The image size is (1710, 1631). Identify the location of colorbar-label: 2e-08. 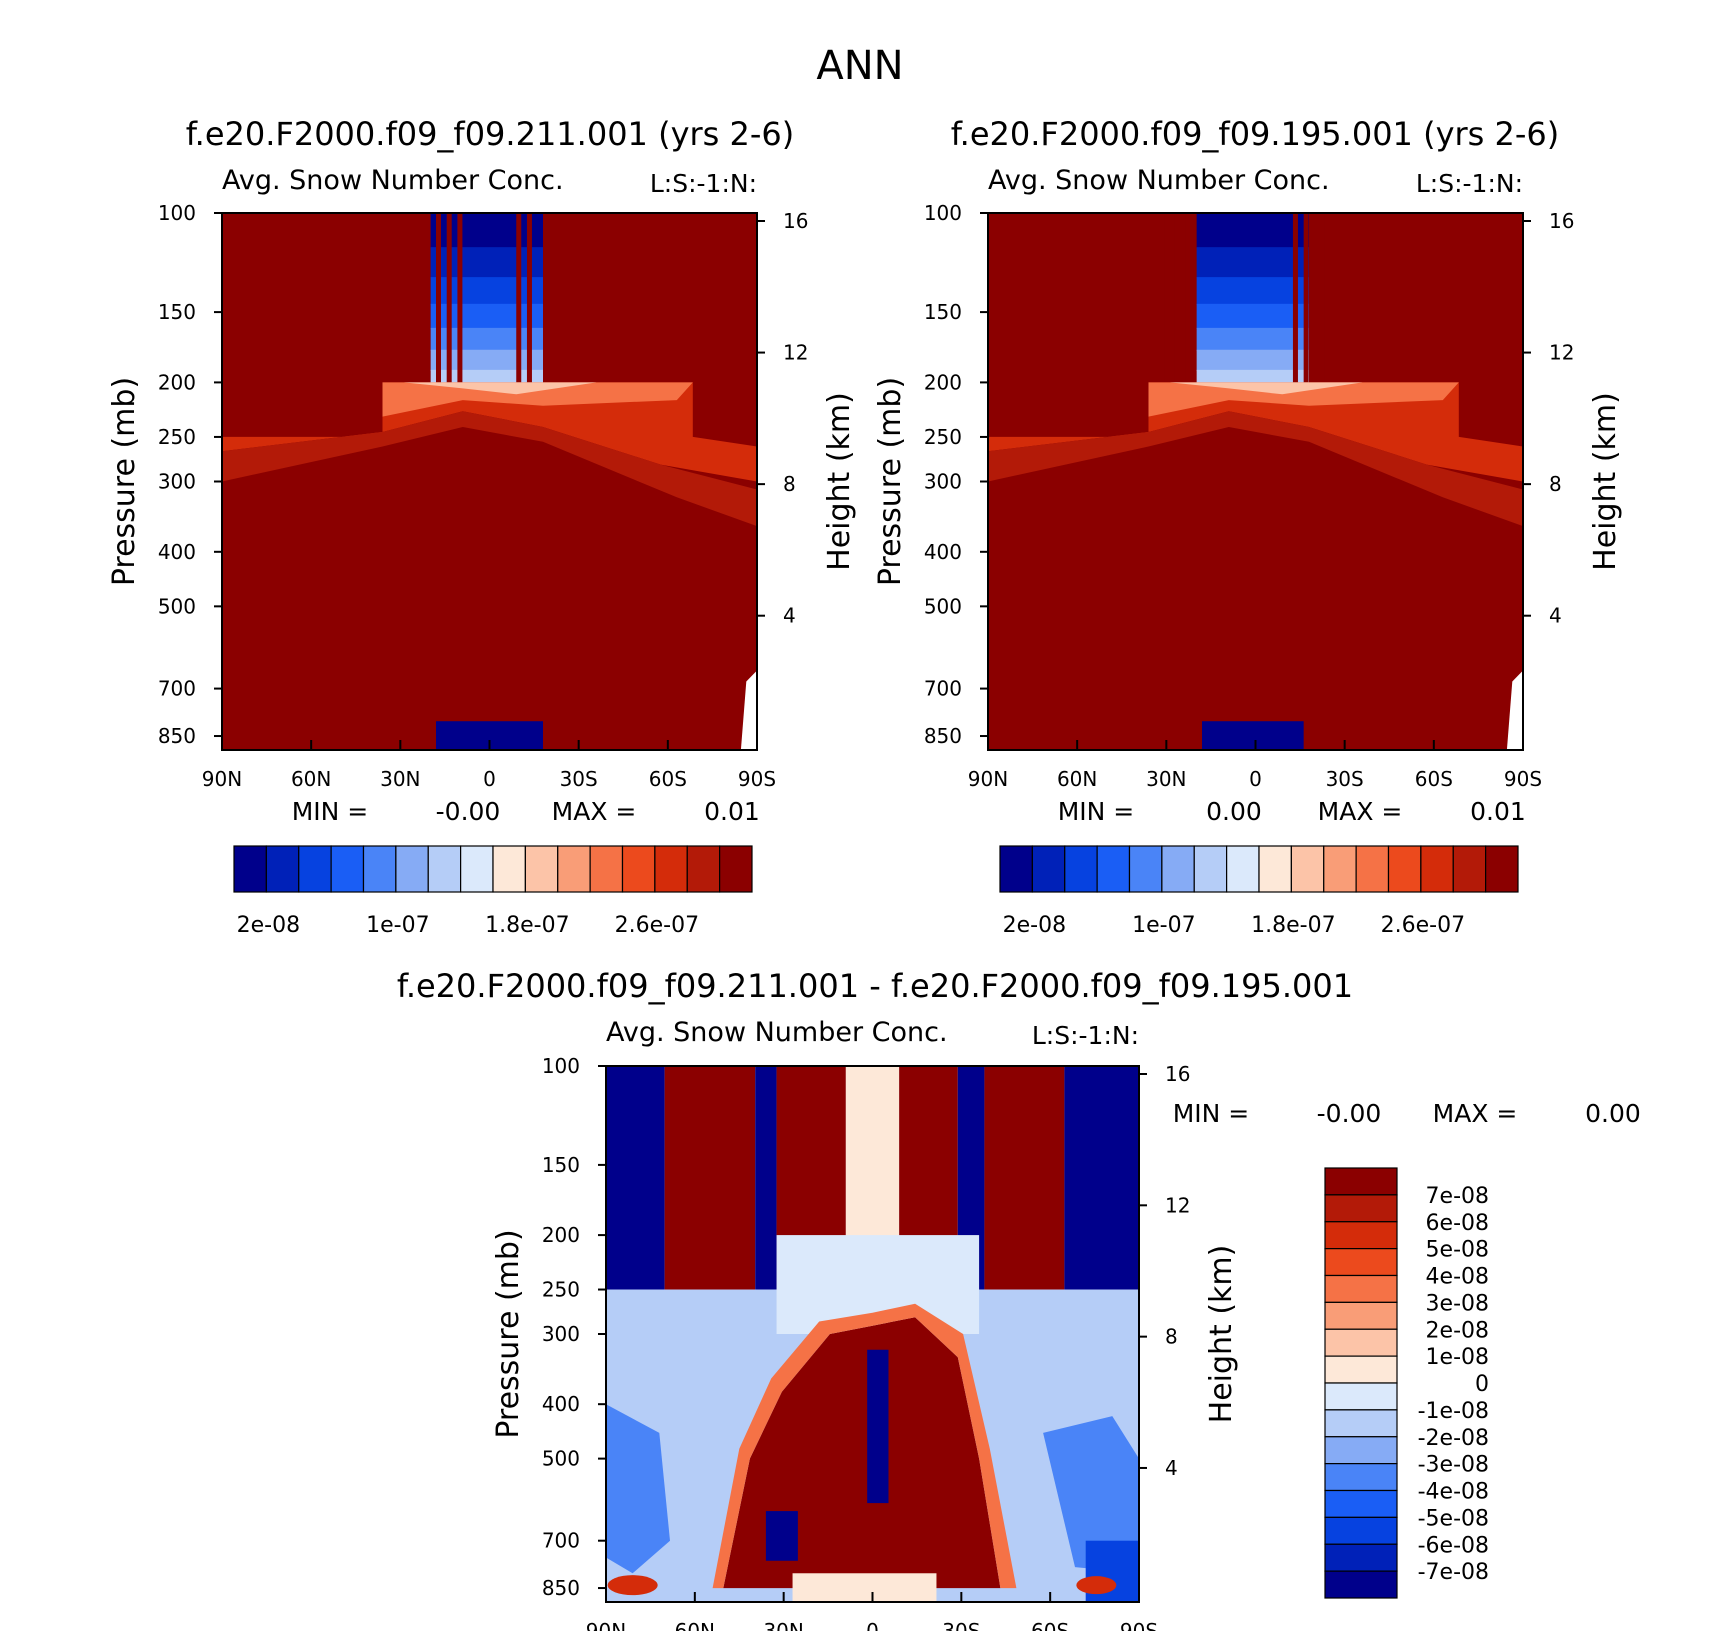
(268, 925).